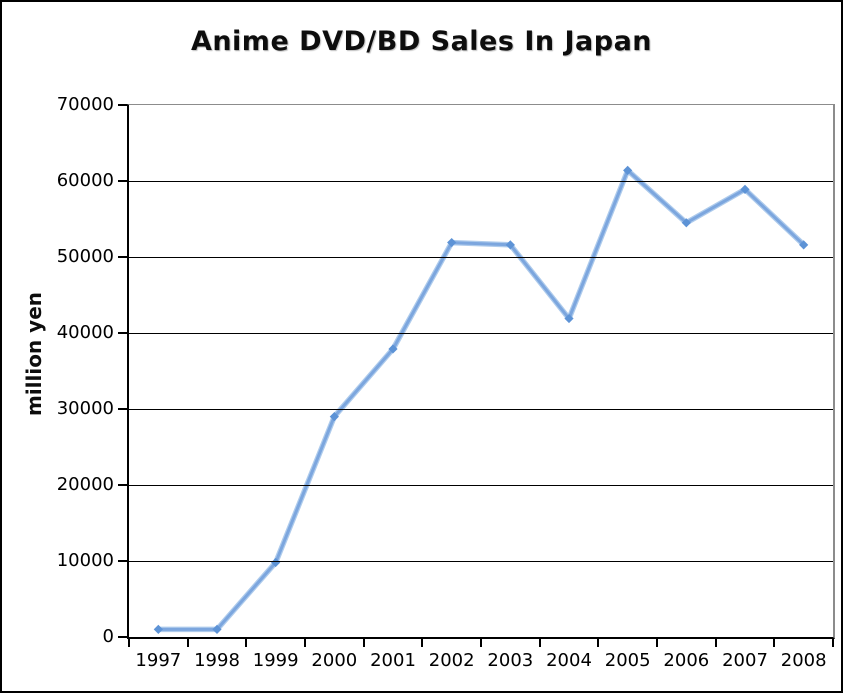 The image size is (843, 693). What do you see at coordinates (334, 417) in the screenshot?
I see `data-point-marker-2000` at bounding box center [334, 417].